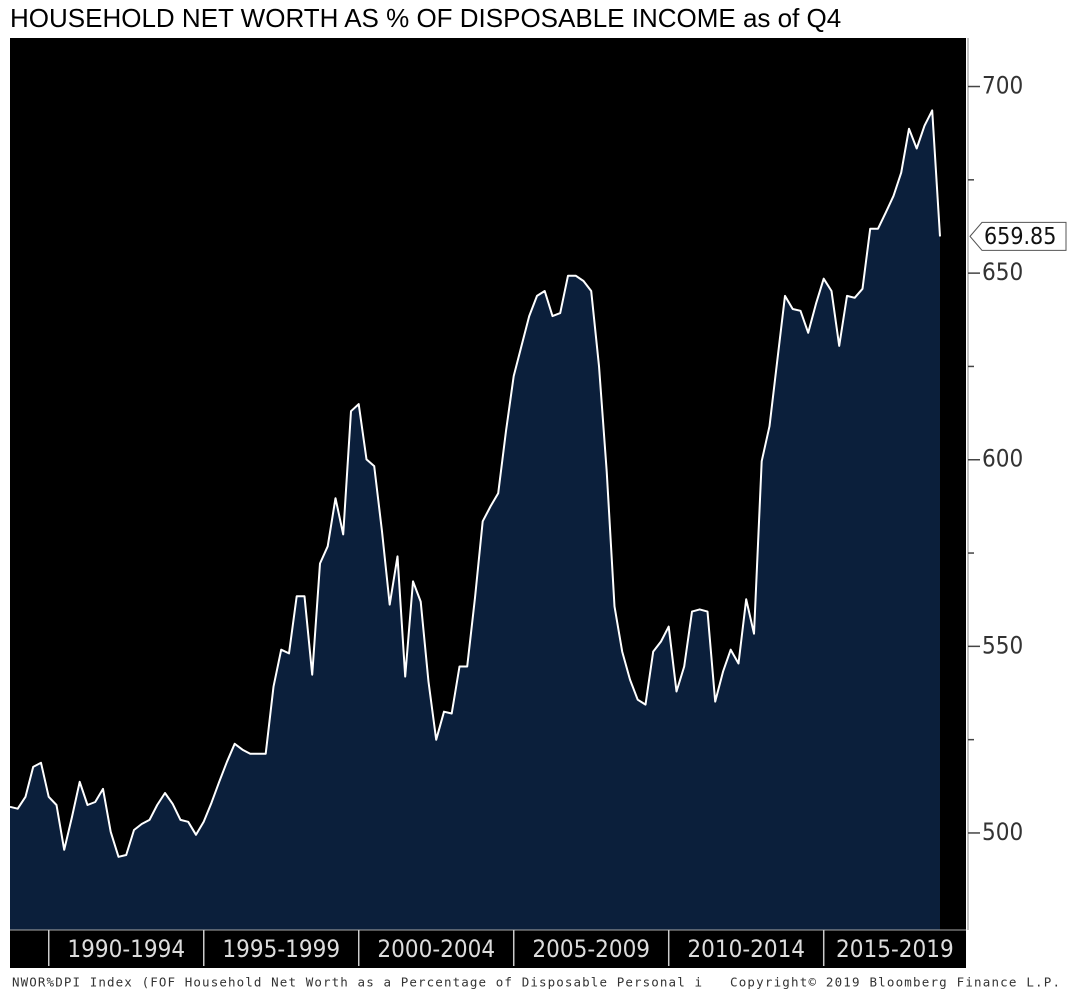  What do you see at coordinates (895, 949) in the screenshot?
I see `x-tick-label: 2015-2019` at bounding box center [895, 949].